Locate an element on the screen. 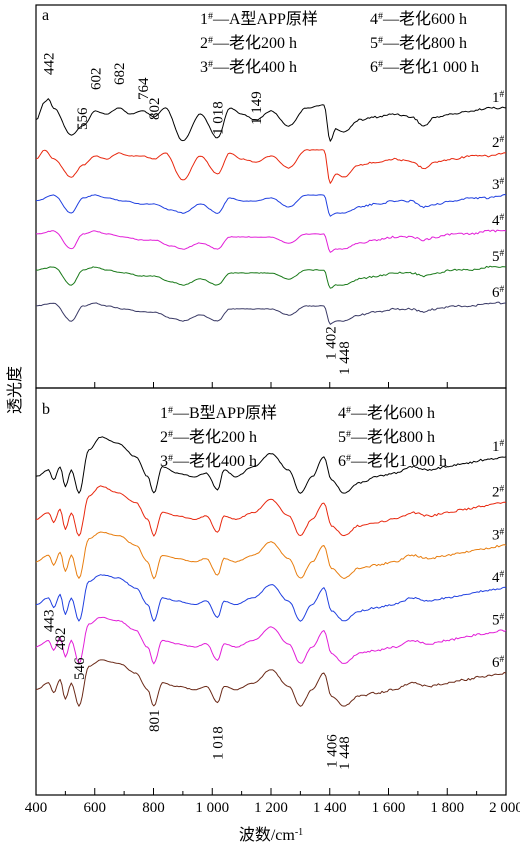  x-tick-label-5: 1 200 is located at coordinates (271, 808).